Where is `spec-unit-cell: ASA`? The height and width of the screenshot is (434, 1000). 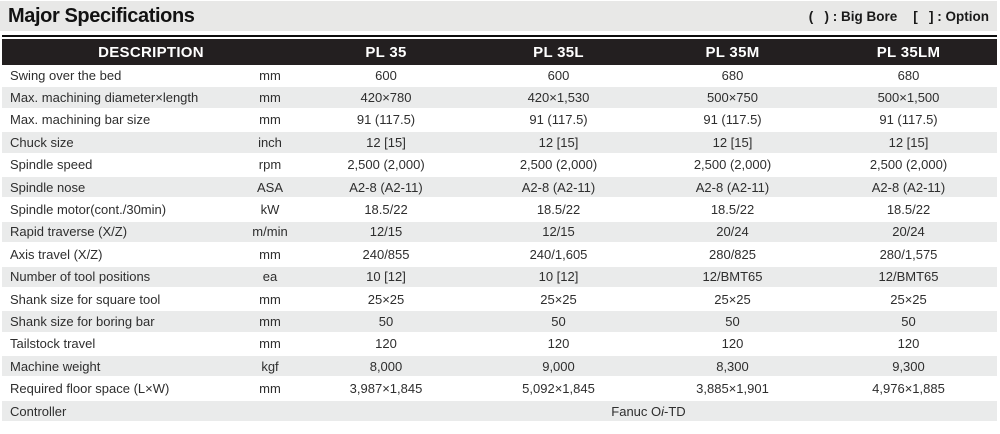
spec-unit-cell: ASA is located at coordinates (270, 188).